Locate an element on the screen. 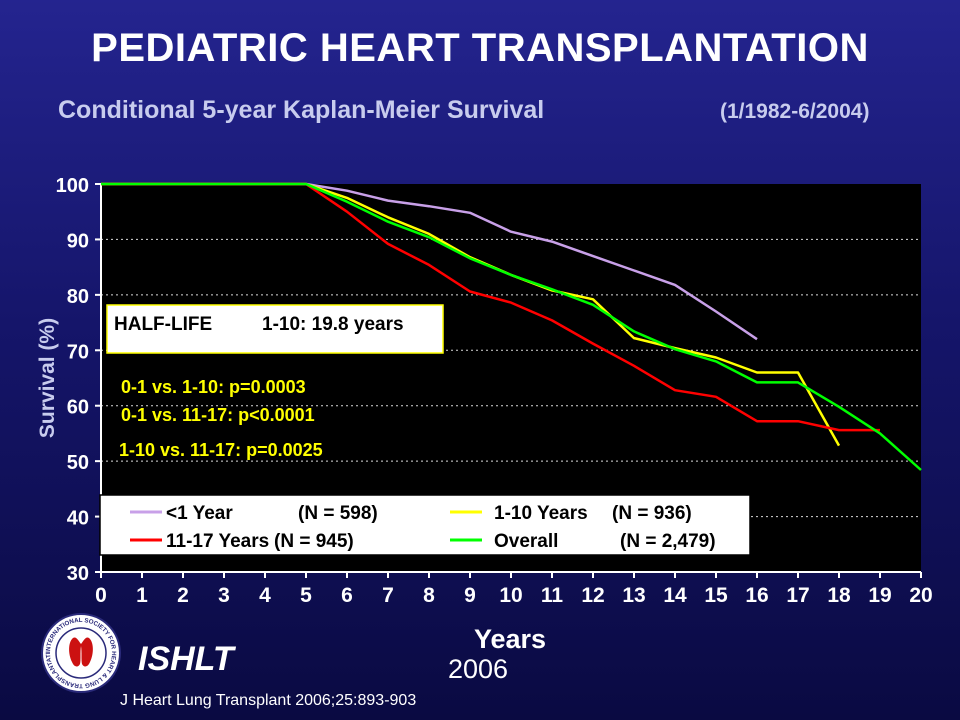 This screenshot has width=960, height=720. date-range: (1/1982-6/2004) is located at coordinates (795, 111).